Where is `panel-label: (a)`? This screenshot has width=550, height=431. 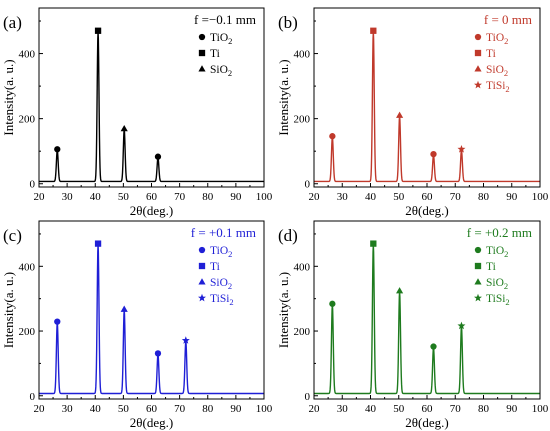
panel-label: (a) is located at coordinates (12, 22).